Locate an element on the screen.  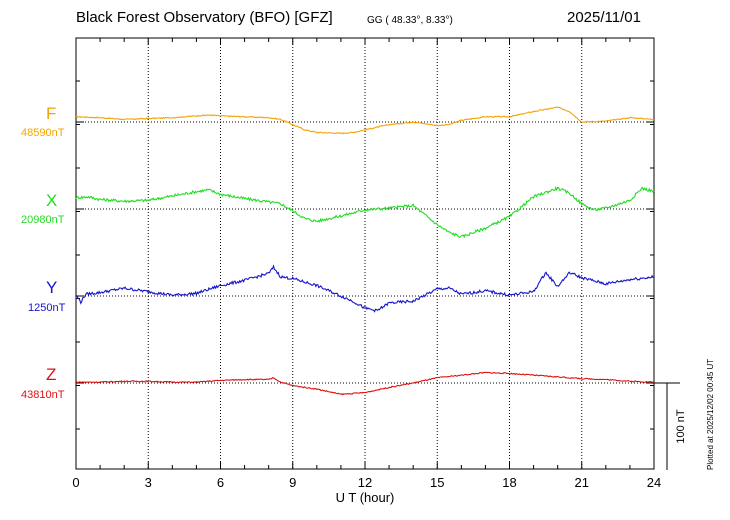
chart-date: 2025/11/01 is located at coordinates (604, 17).